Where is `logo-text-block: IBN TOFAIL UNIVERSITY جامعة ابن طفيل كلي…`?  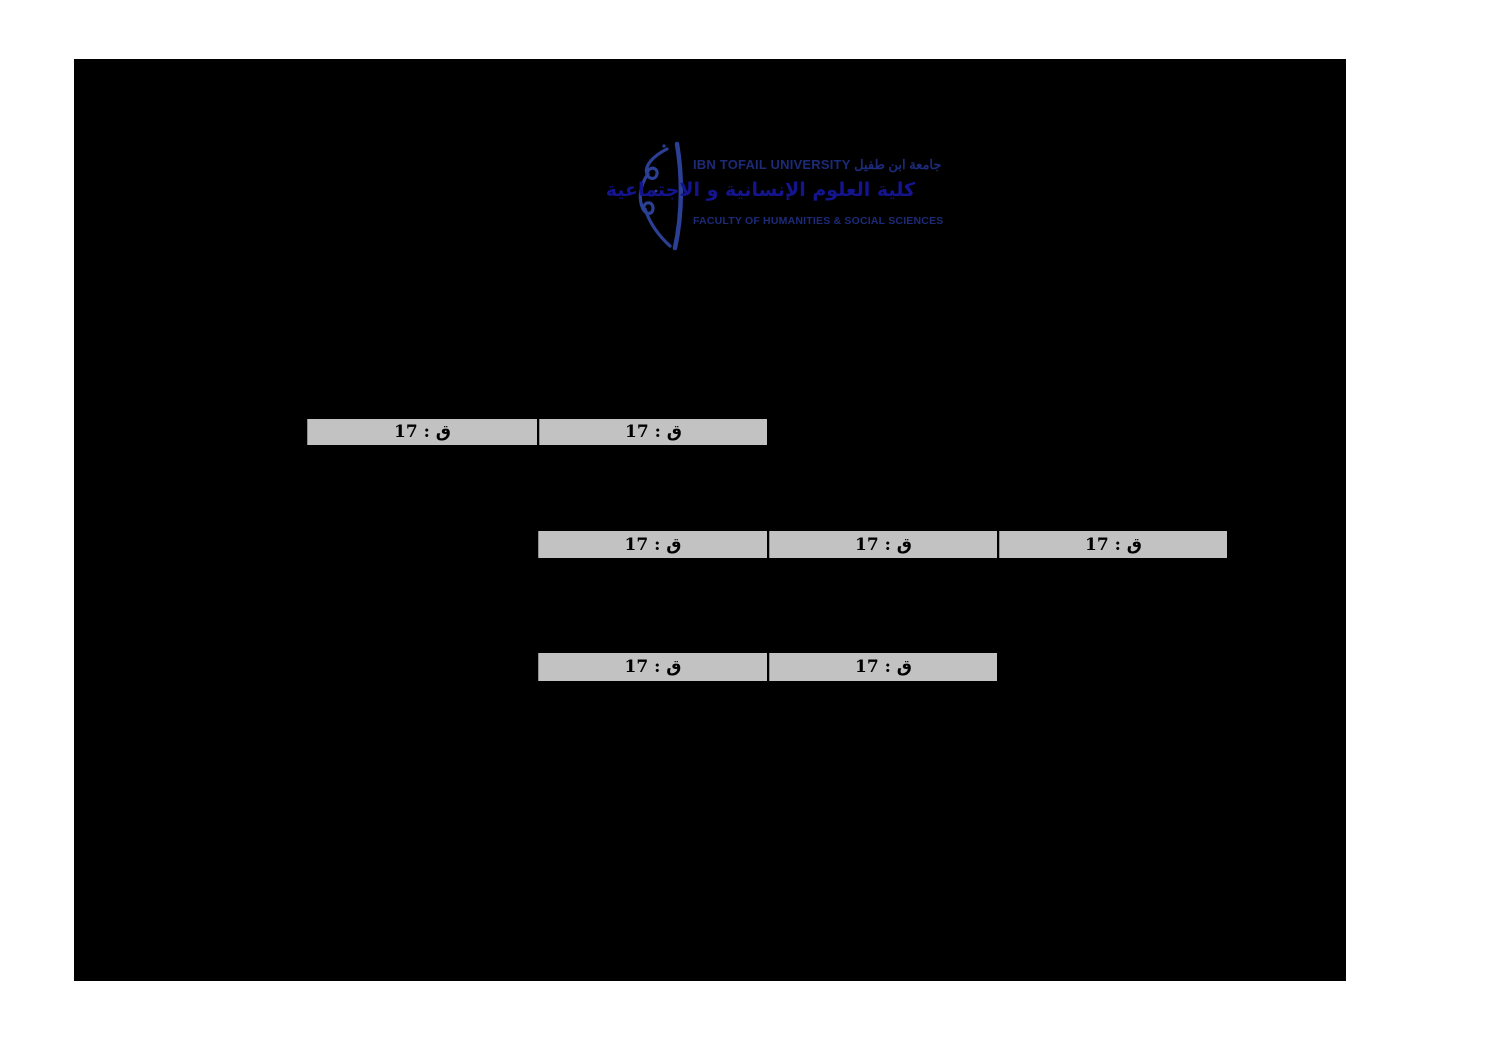 logo-text-block: IBN TOFAIL UNIVERSITY جامعة ابن طفيل كلي… is located at coordinates (774, 197).